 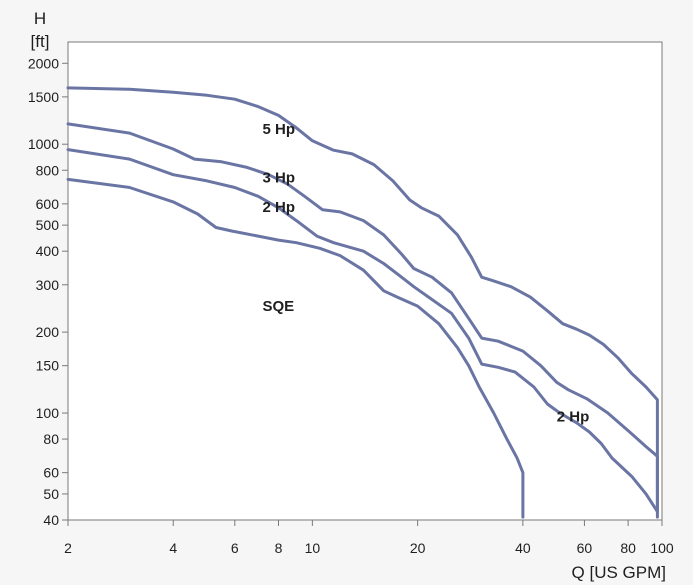 I want to click on x-tick-label: 8, so click(x=279, y=548).